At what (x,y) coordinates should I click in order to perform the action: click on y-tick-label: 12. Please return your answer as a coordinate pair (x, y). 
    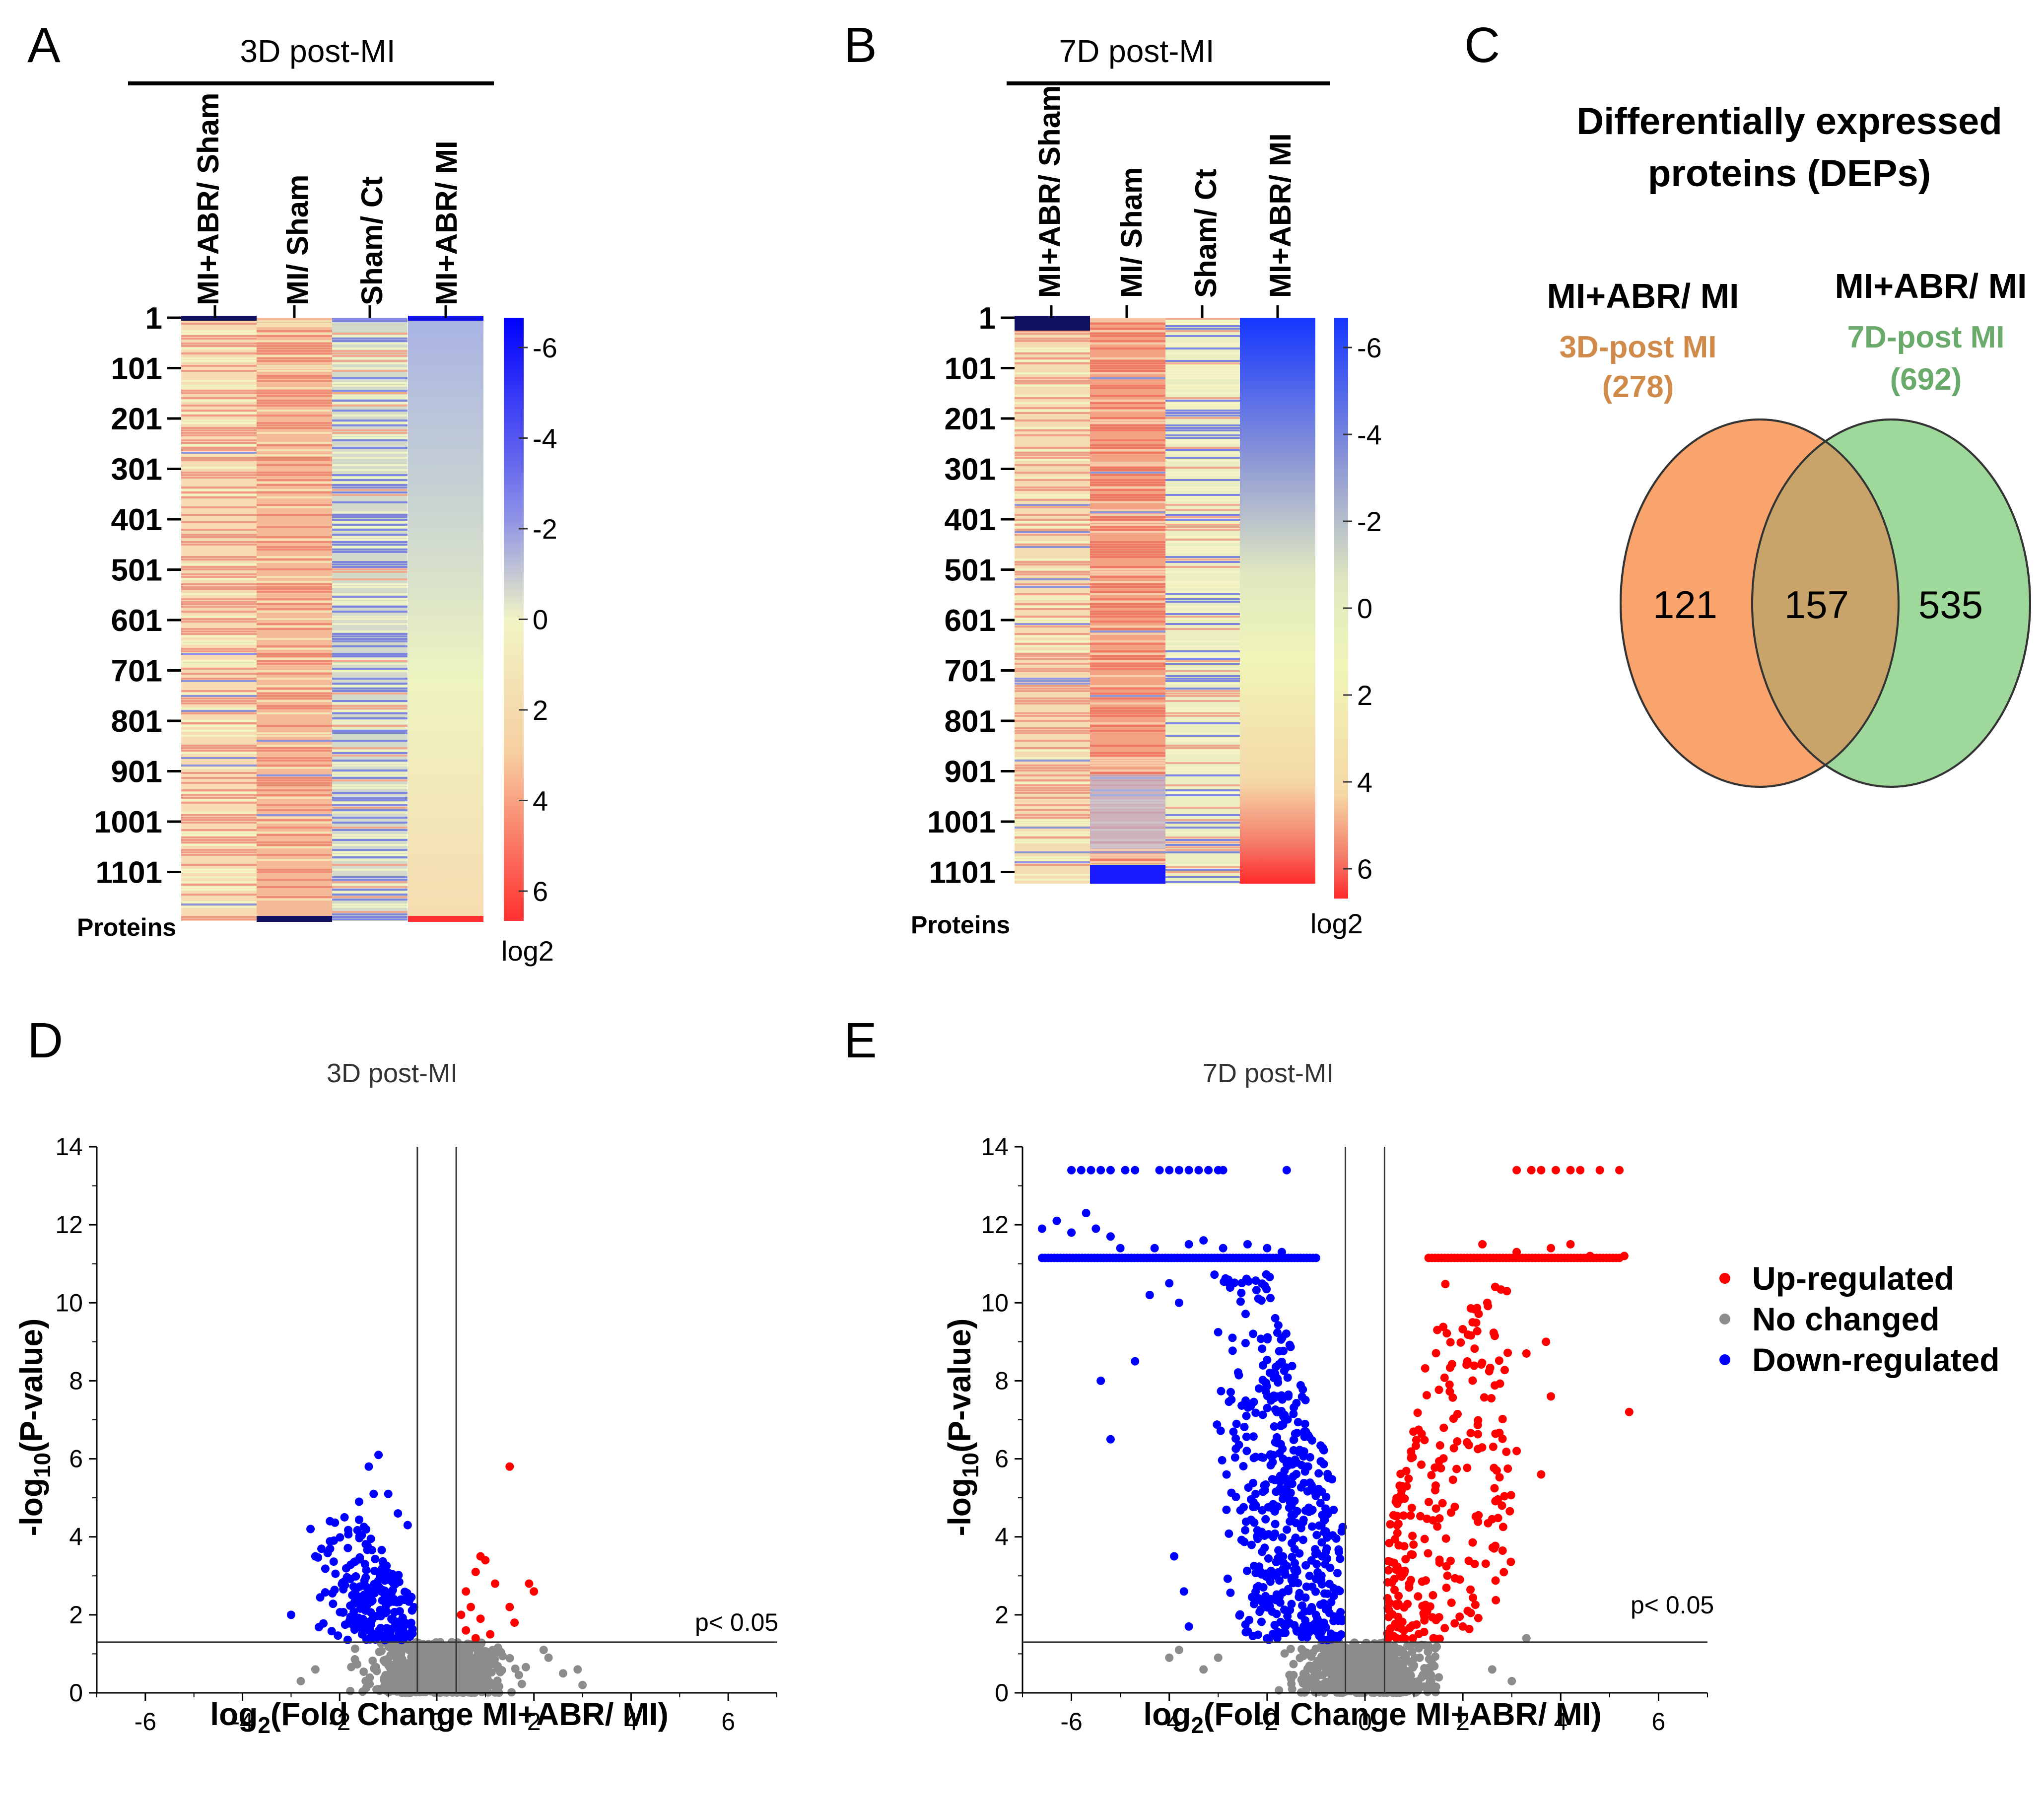
    Looking at the image, I should click on (69, 1225).